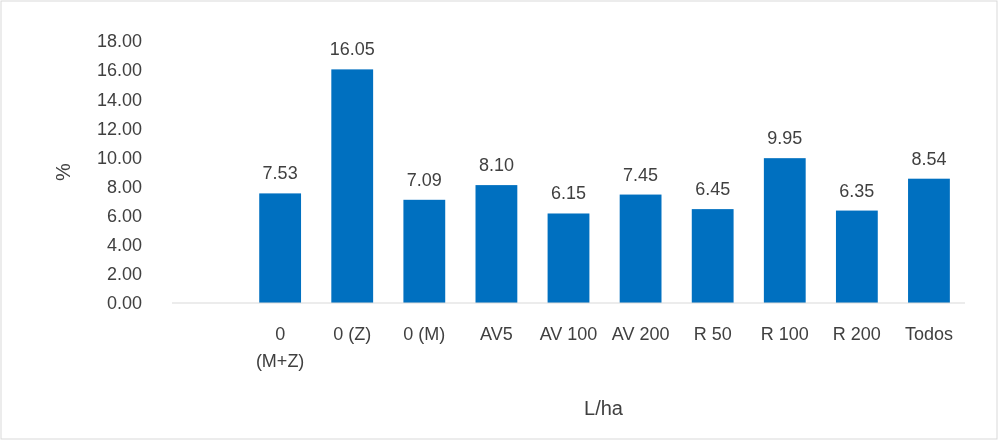 The width and height of the screenshot is (1002, 444). What do you see at coordinates (119, 99) in the screenshot?
I see `y-tick-label: 14.00` at bounding box center [119, 99].